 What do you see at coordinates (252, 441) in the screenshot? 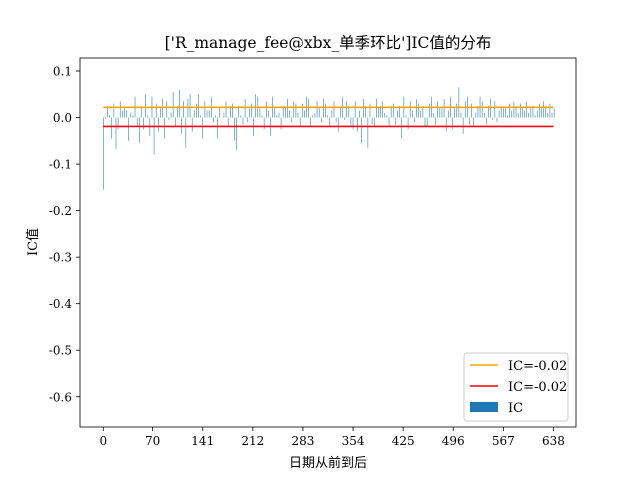
I see `x-tick-label: 212` at bounding box center [252, 441].